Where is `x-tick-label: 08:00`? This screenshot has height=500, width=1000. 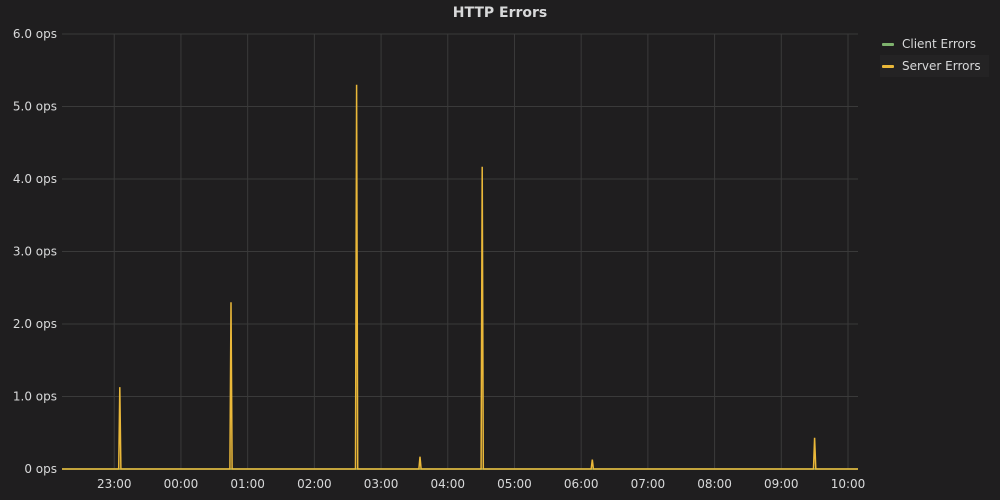
x-tick-label: 08:00 is located at coordinates (714, 484).